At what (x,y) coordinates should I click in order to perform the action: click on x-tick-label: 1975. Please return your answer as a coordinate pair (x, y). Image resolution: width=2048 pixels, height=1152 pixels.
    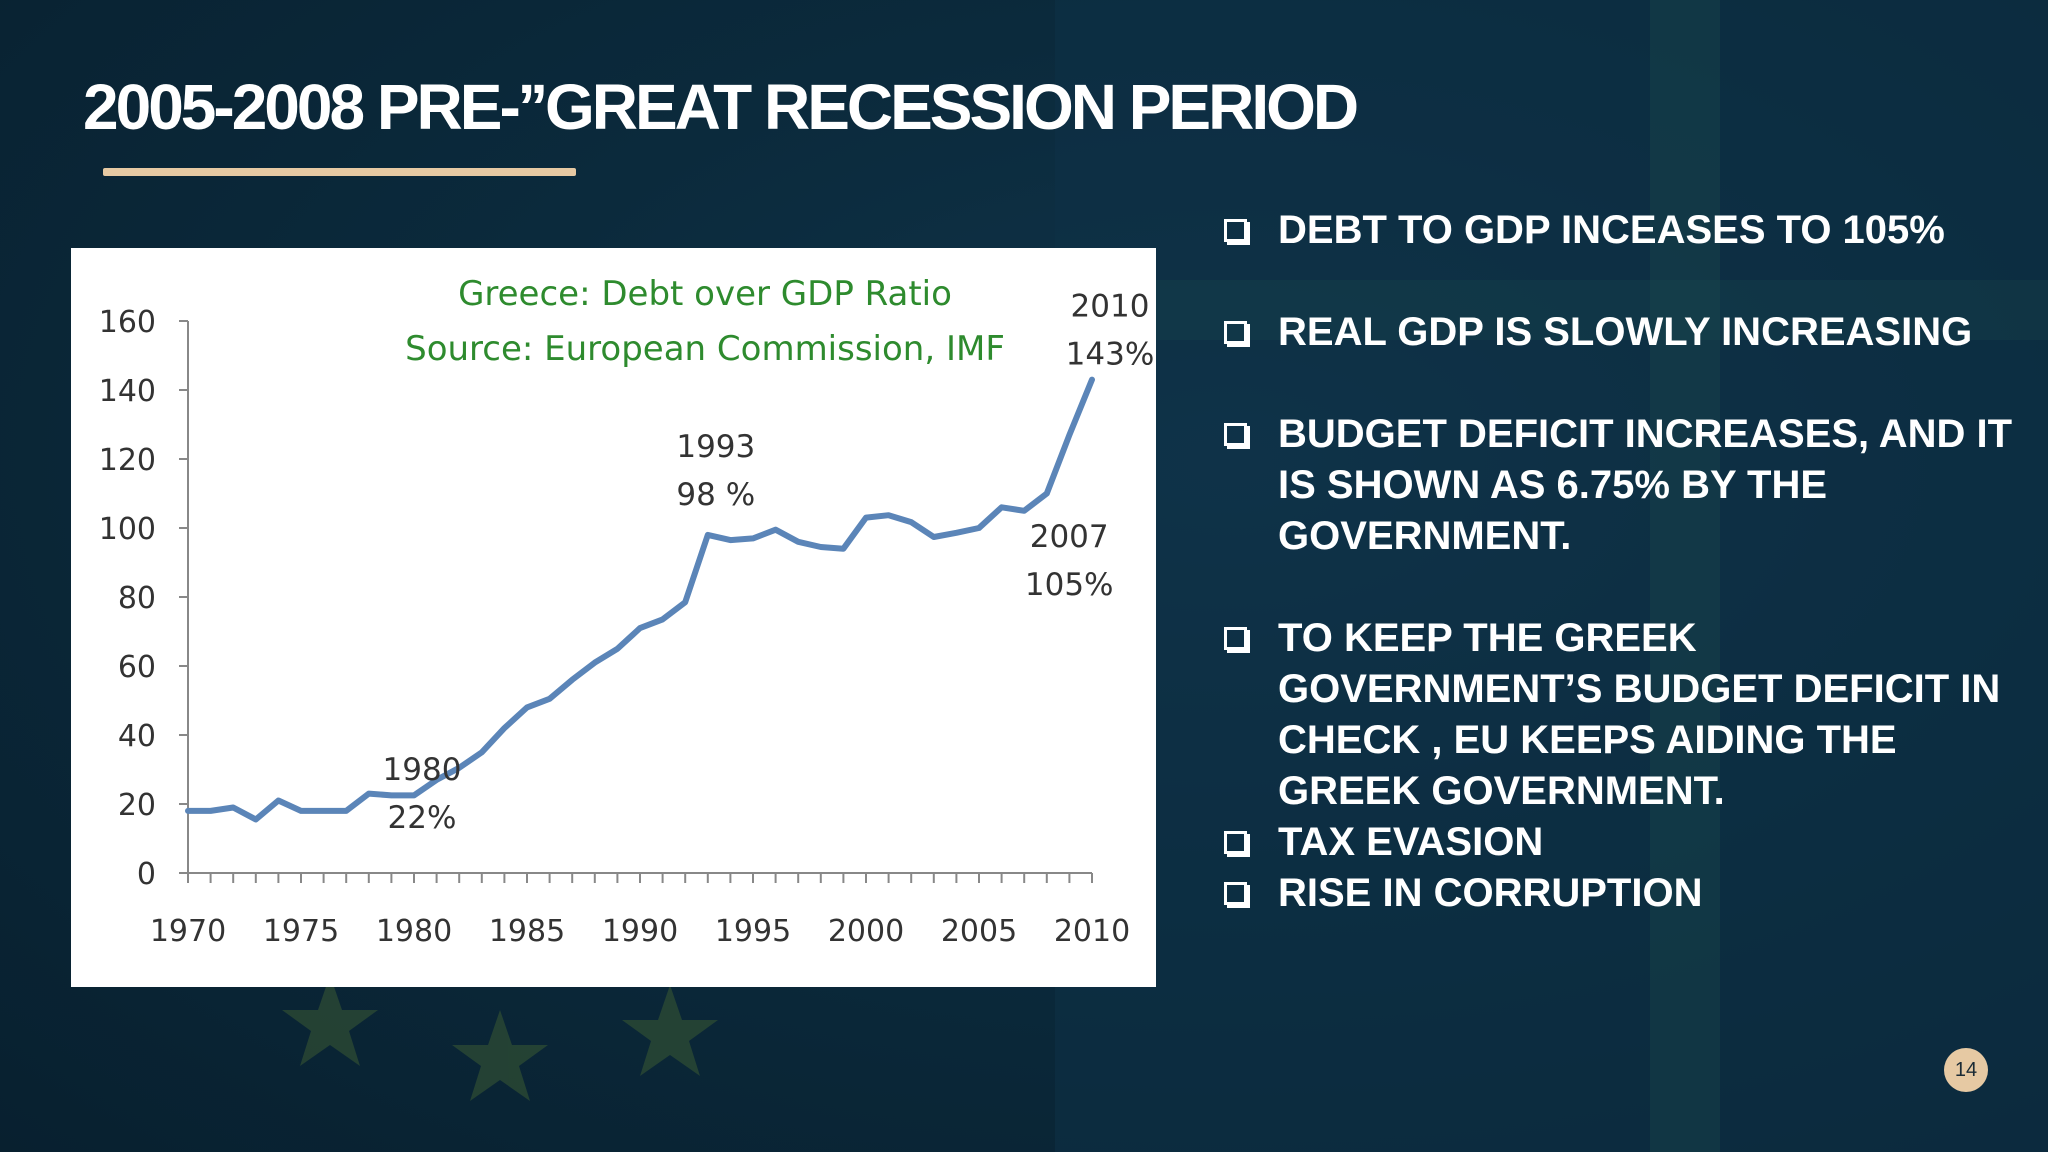
    Looking at the image, I should click on (301, 931).